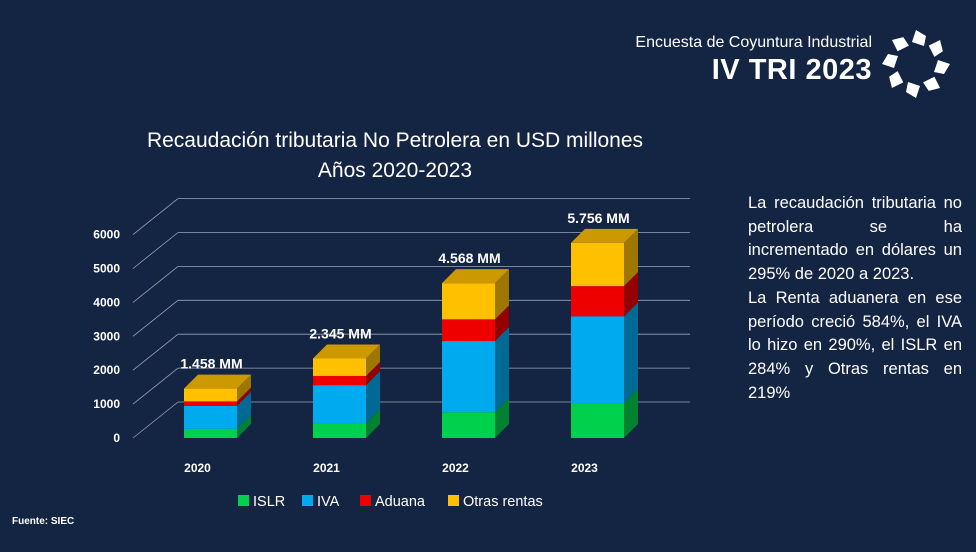 The height and width of the screenshot is (552, 976). Describe the element at coordinates (469, 258) in the screenshot. I see `total-label: 4.568 MM` at that location.